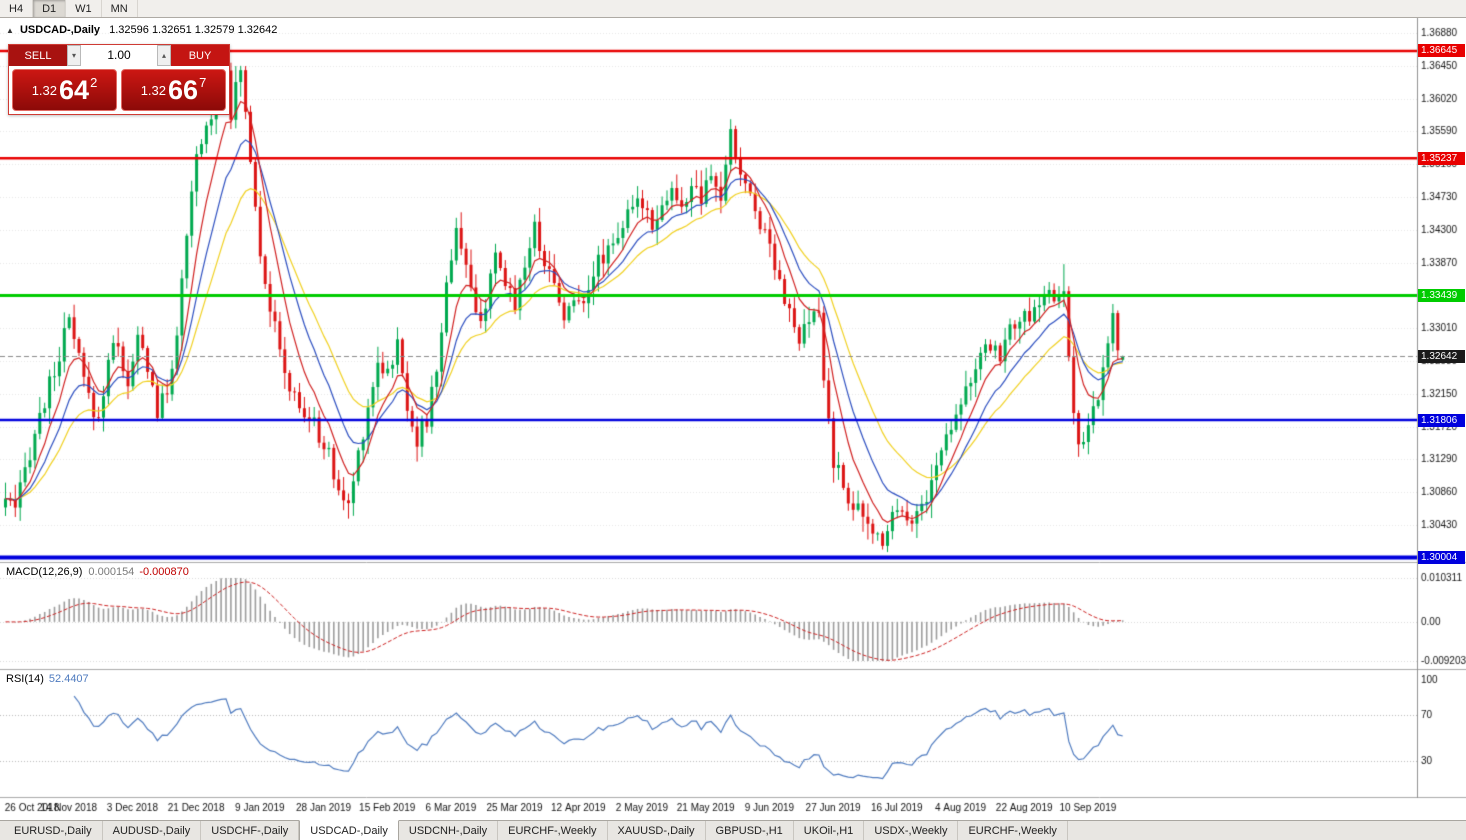 The image size is (1466, 840). I want to click on tab-usdx-weekly: USDX-,Weekly, so click(911, 830).